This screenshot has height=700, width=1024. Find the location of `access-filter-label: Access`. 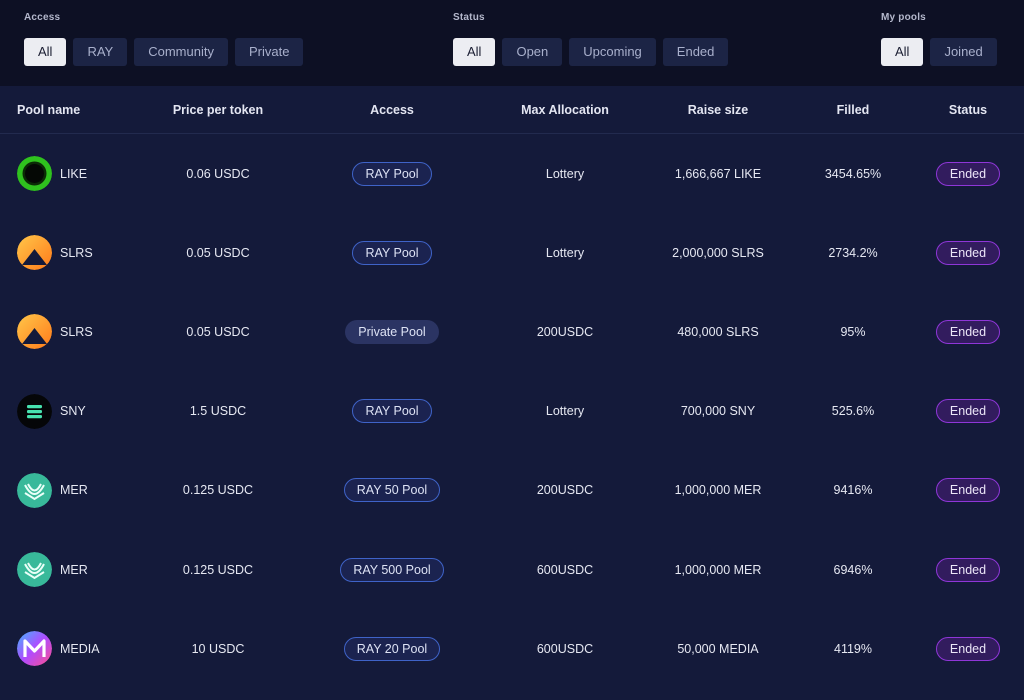

access-filter-label: Access is located at coordinates (42, 17).